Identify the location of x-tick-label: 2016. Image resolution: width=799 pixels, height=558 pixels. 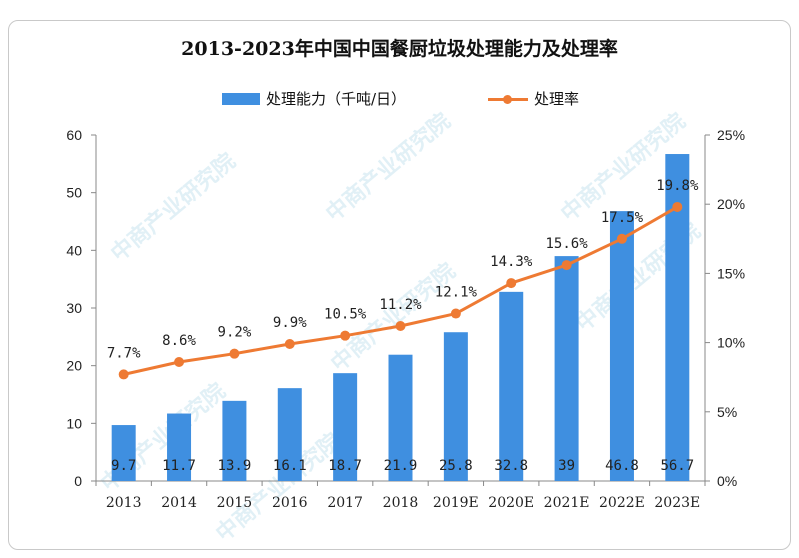
(290, 503).